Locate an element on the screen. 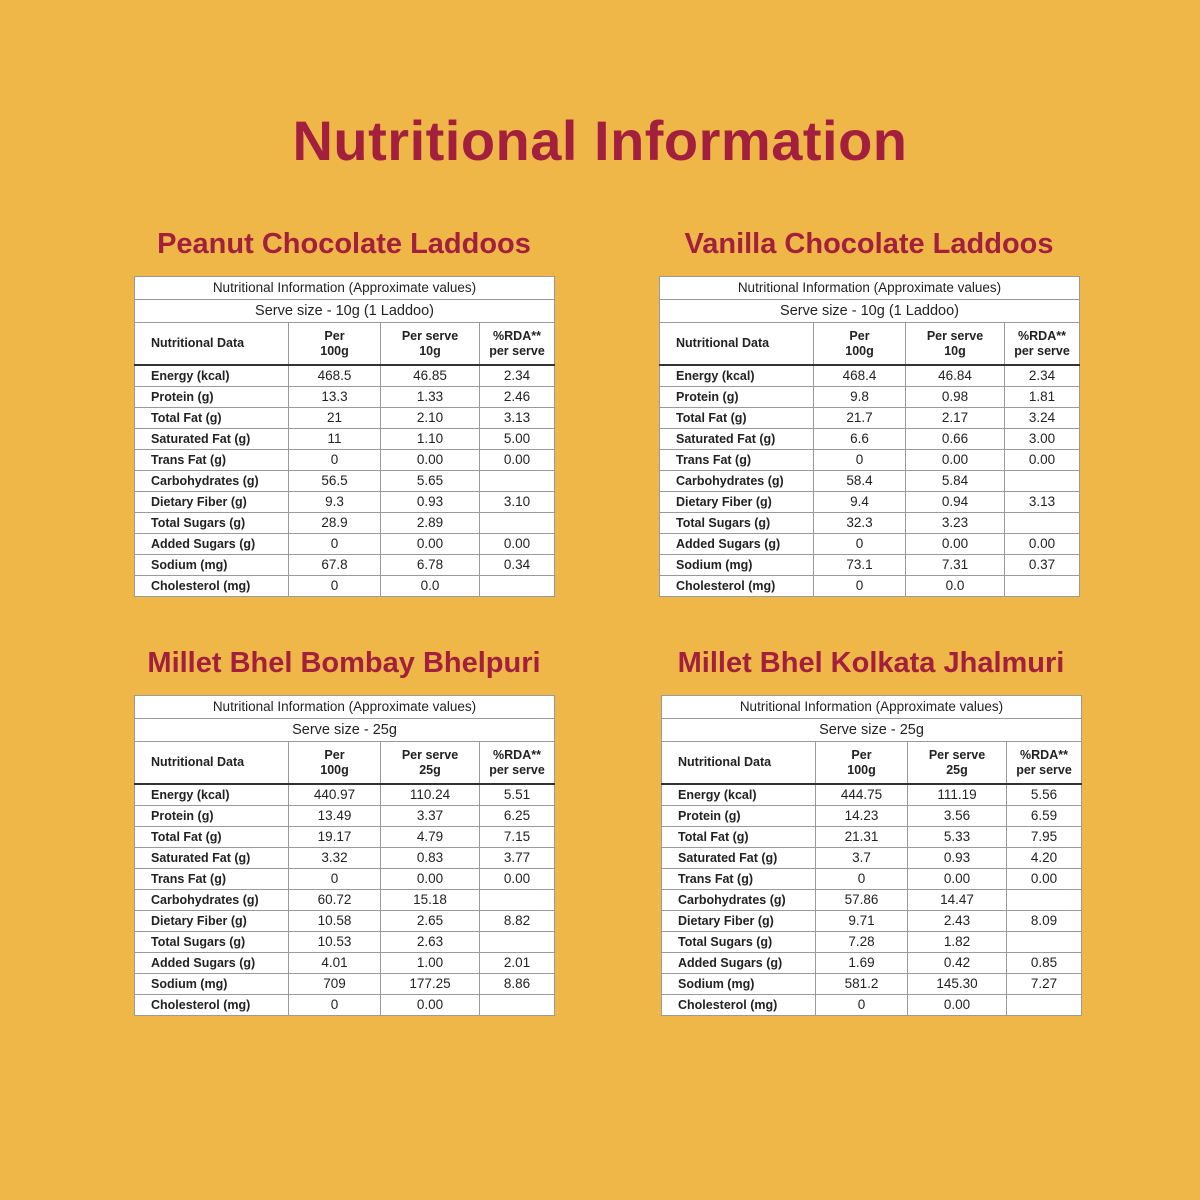 This screenshot has width=1200, height=1200. nutrient-name: Protein (g) is located at coordinates (736, 397).